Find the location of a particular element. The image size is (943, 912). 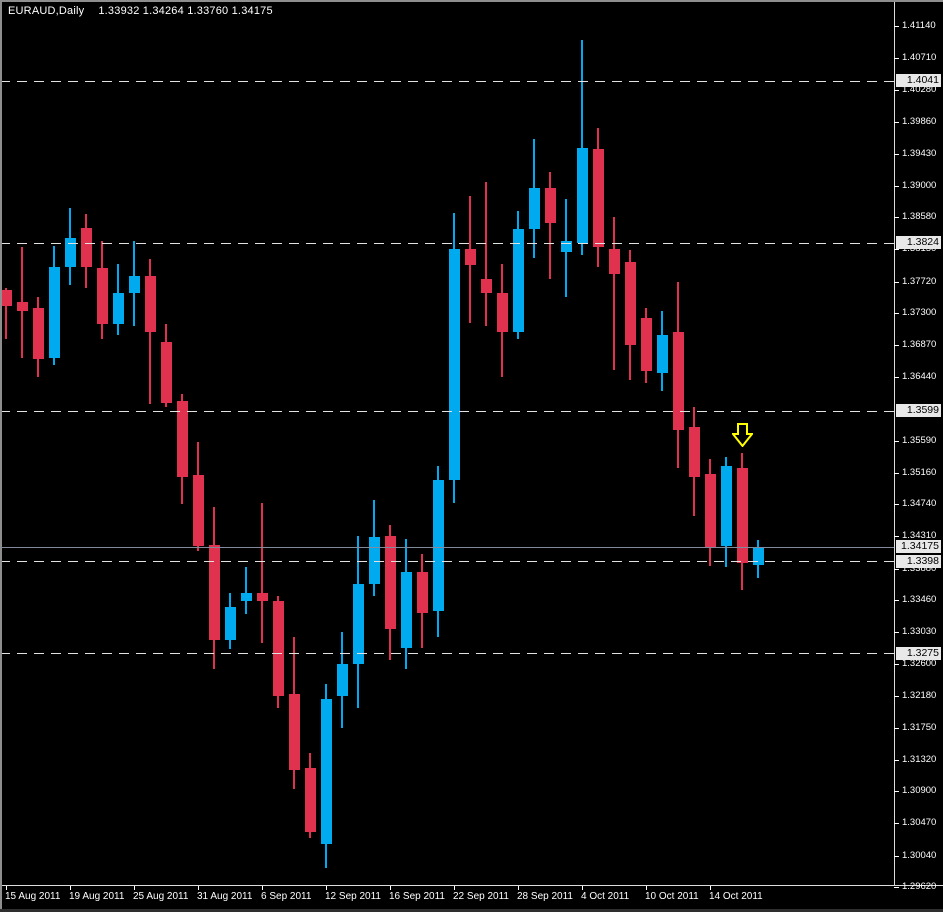

window-border-left is located at coordinates (1, 456).